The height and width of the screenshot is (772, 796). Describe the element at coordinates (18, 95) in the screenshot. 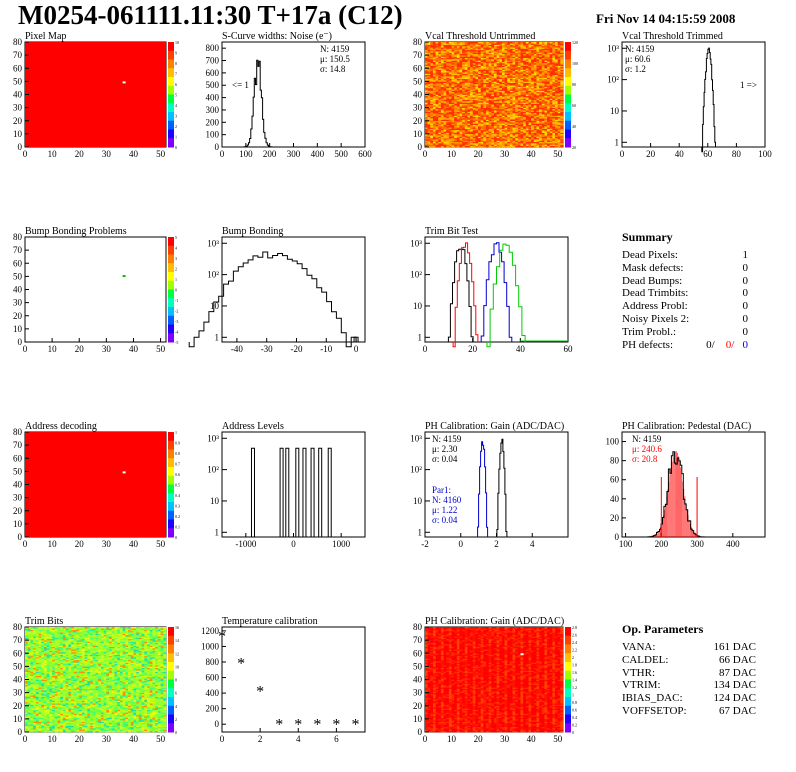

I see `y-tick-label: 40` at that location.